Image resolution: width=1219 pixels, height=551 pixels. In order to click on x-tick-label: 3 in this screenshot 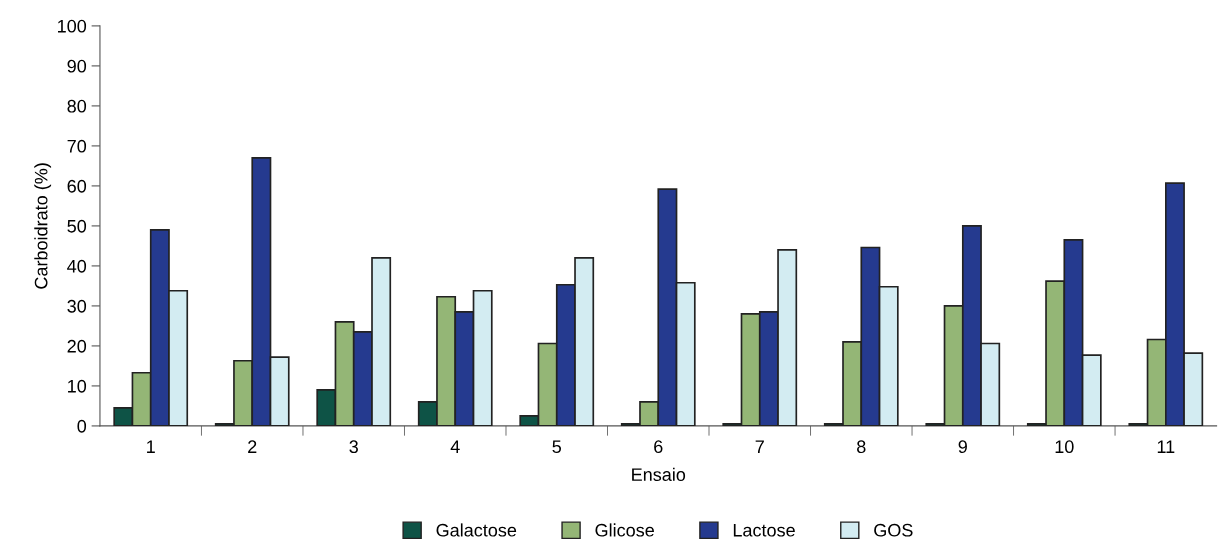, I will do `click(353, 447)`.